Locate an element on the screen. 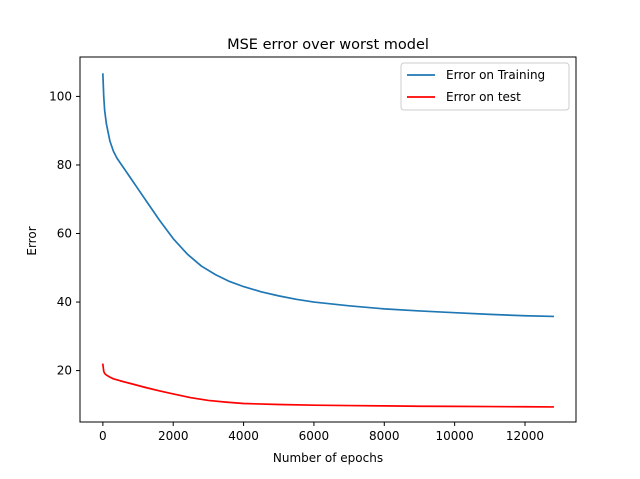  x-axis-label: Number of epochs is located at coordinates (328, 458).